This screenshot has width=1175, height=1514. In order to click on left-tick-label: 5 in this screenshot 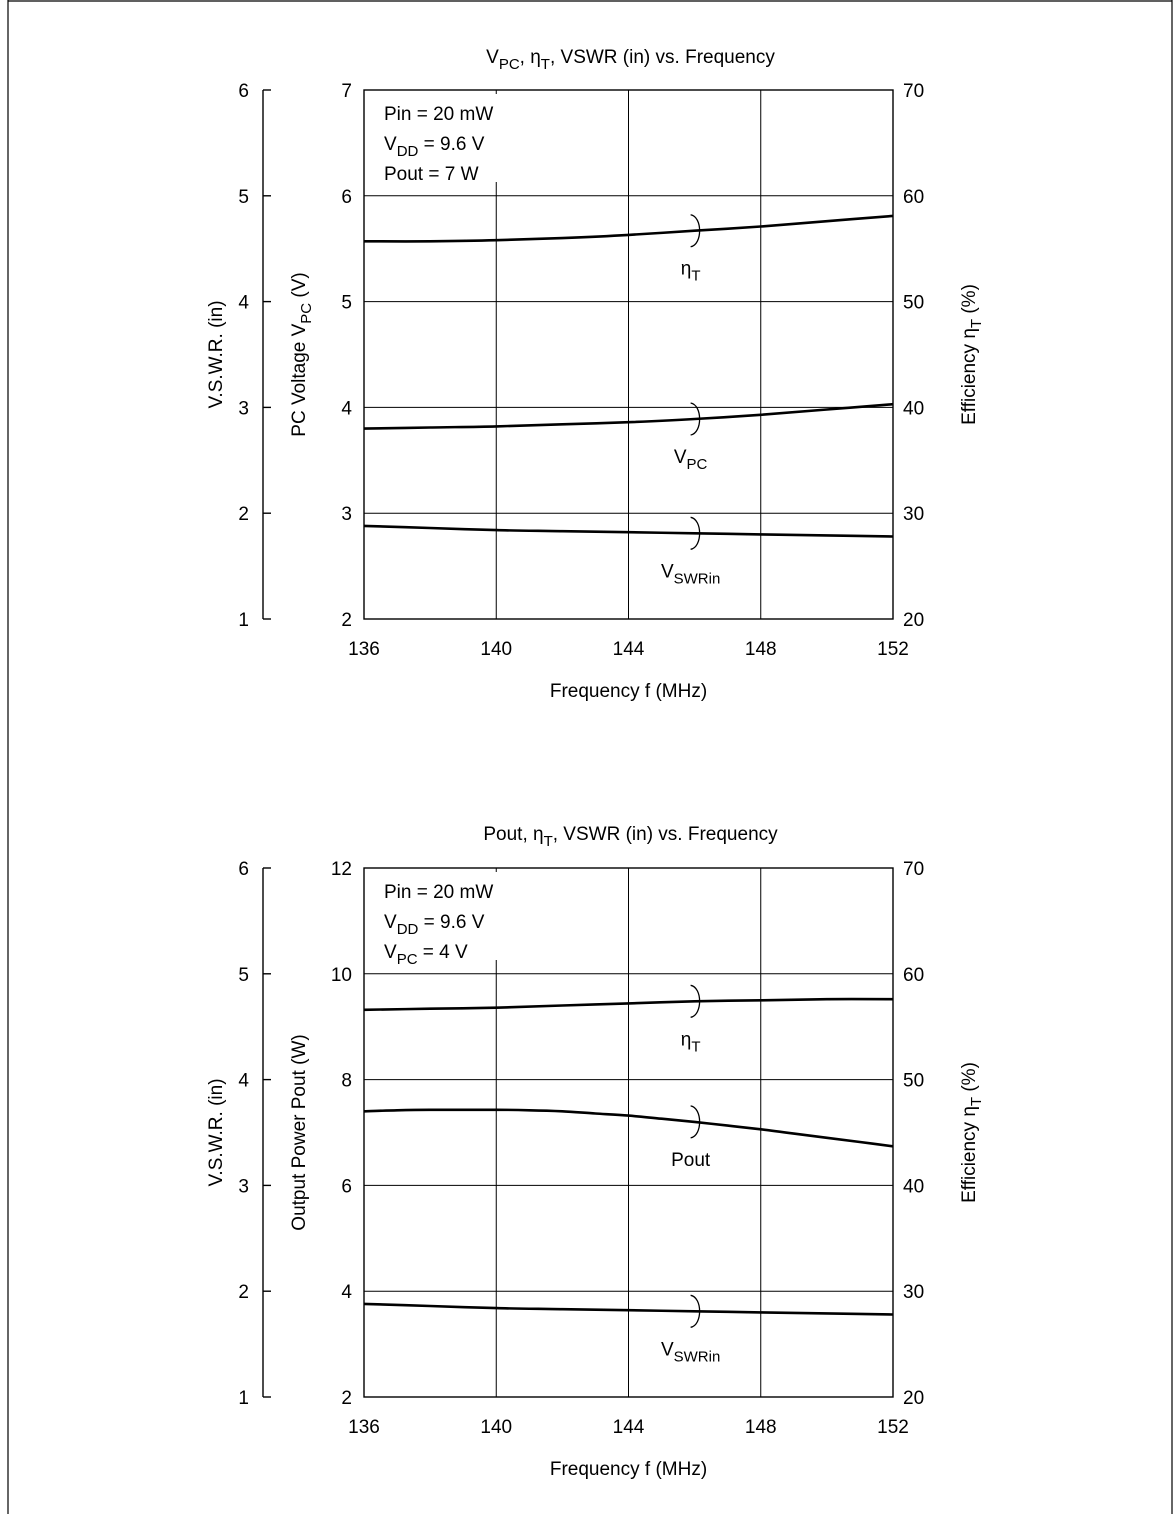, I will do `click(346, 303)`.